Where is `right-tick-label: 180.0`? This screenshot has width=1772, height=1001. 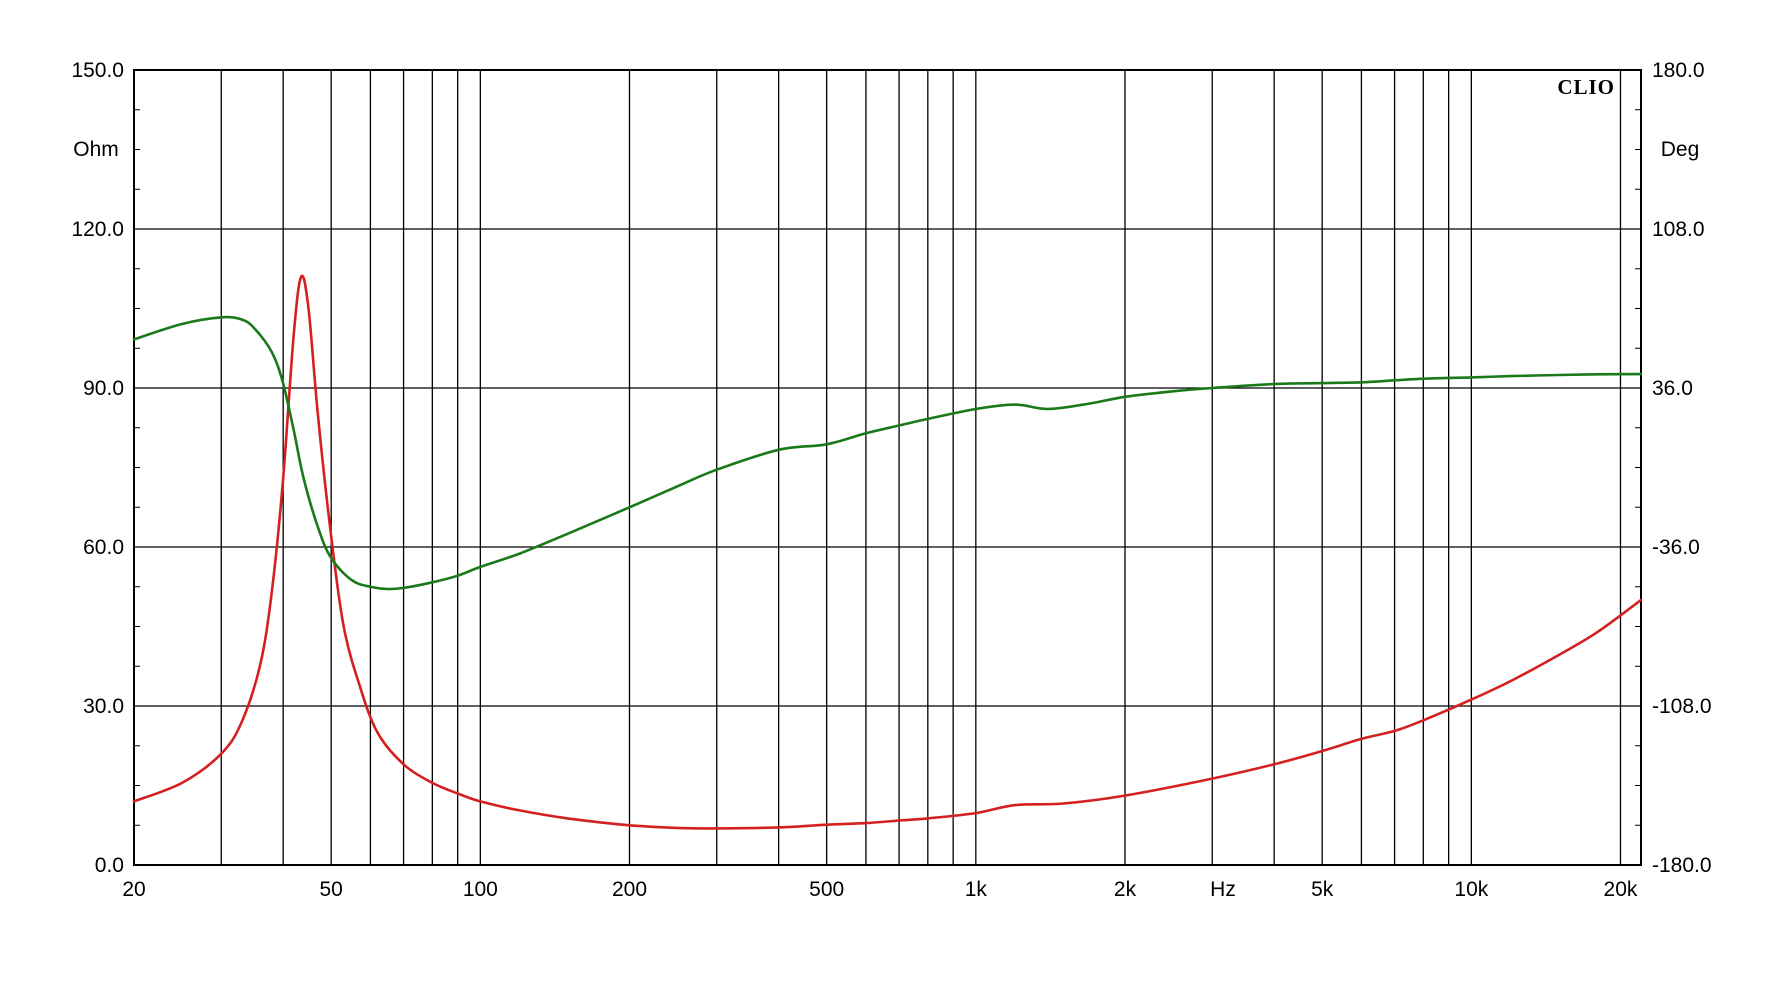
right-tick-label: 180.0 is located at coordinates (1678, 70).